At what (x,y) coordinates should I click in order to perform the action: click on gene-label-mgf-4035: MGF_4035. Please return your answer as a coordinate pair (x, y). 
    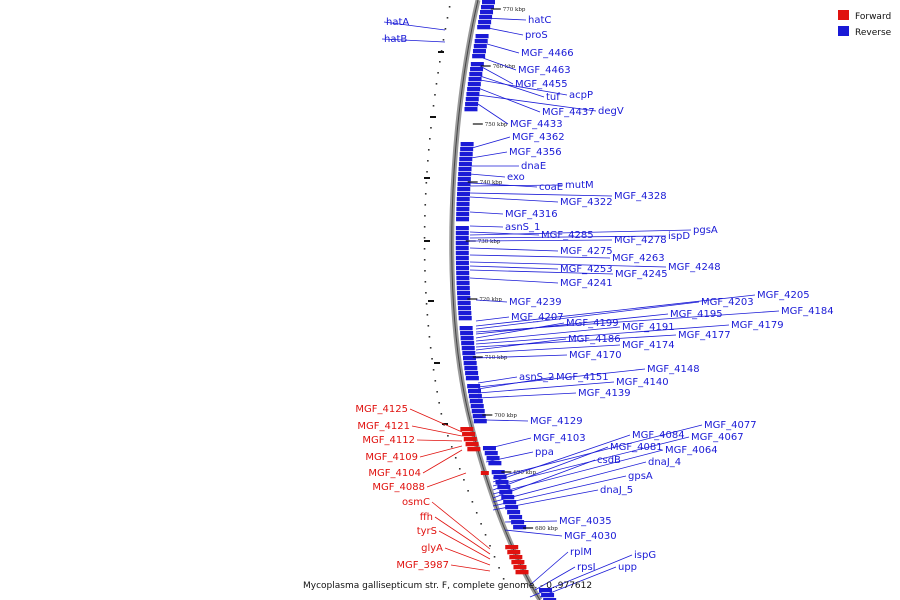
    Looking at the image, I should click on (585, 521).